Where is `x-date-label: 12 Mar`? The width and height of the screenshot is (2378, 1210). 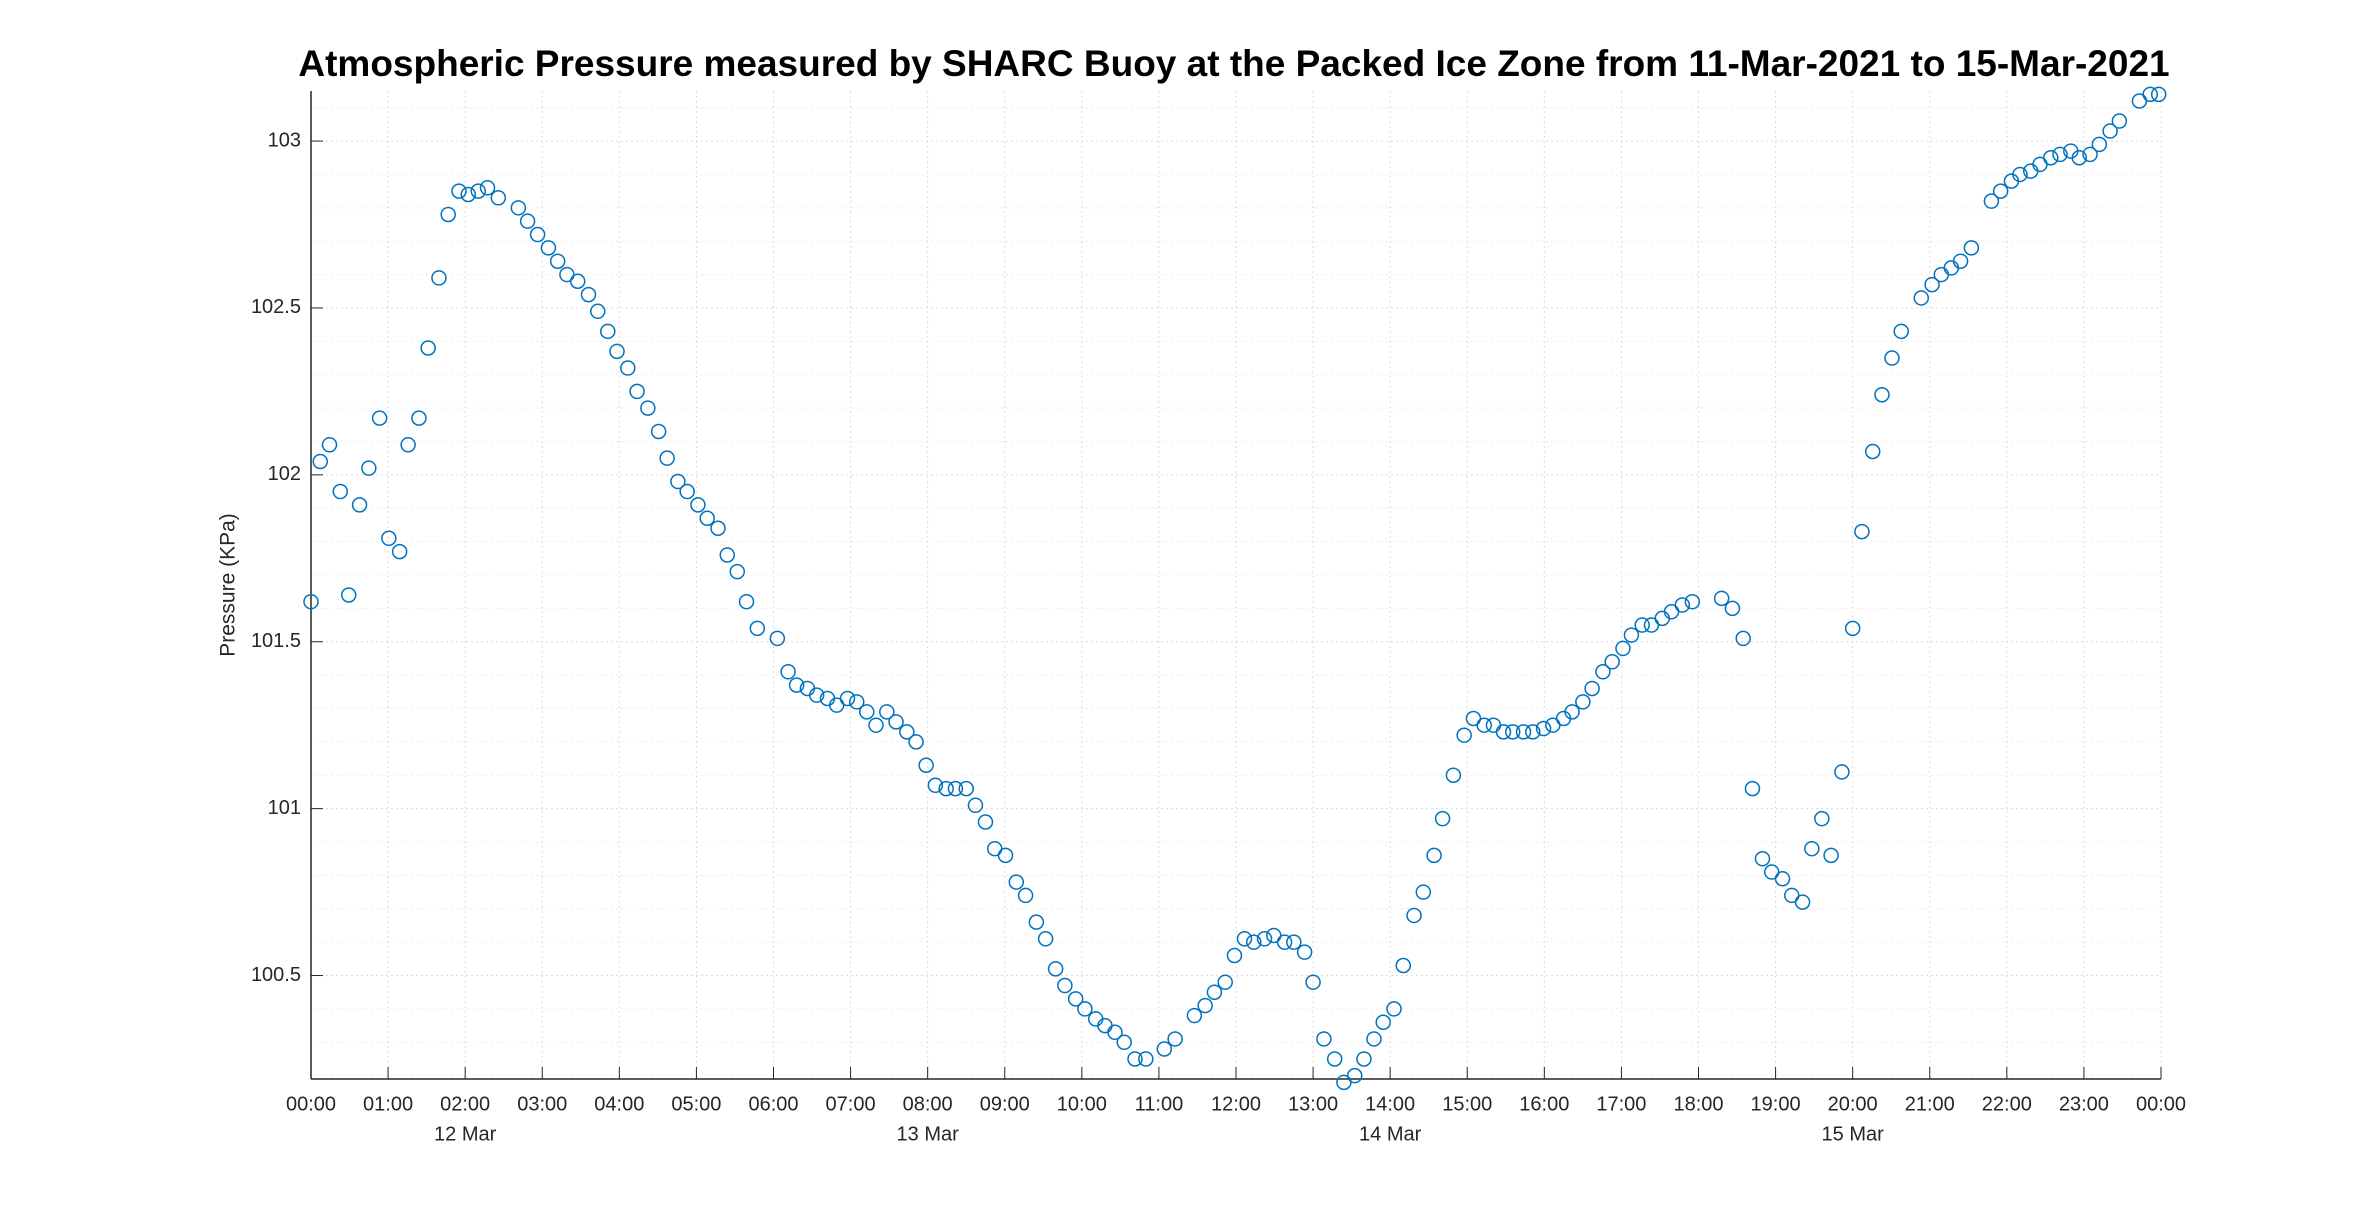 x-date-label: 12 Mar is located at coordinates (465, 1134).